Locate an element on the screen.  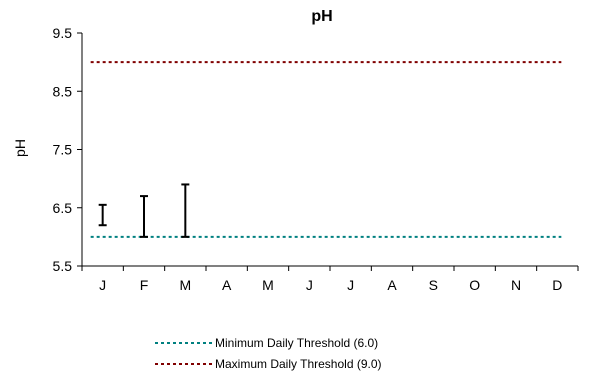
y-tick-label: 7.5 is located at coordinates (63, 150).